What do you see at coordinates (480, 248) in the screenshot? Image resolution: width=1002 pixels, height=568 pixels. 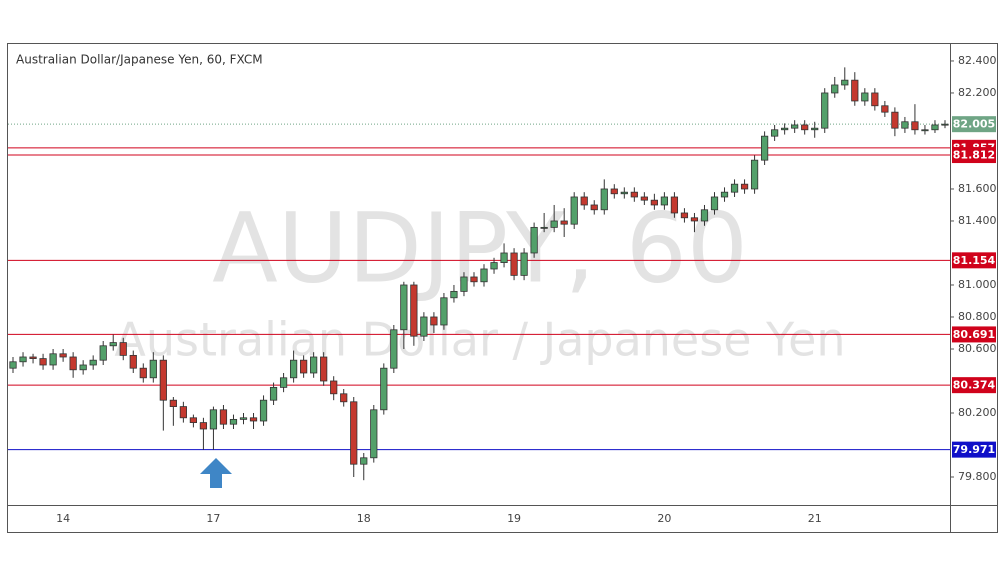 I see `watermark: AUDJPY, 60` at bounding box center [480, 248].